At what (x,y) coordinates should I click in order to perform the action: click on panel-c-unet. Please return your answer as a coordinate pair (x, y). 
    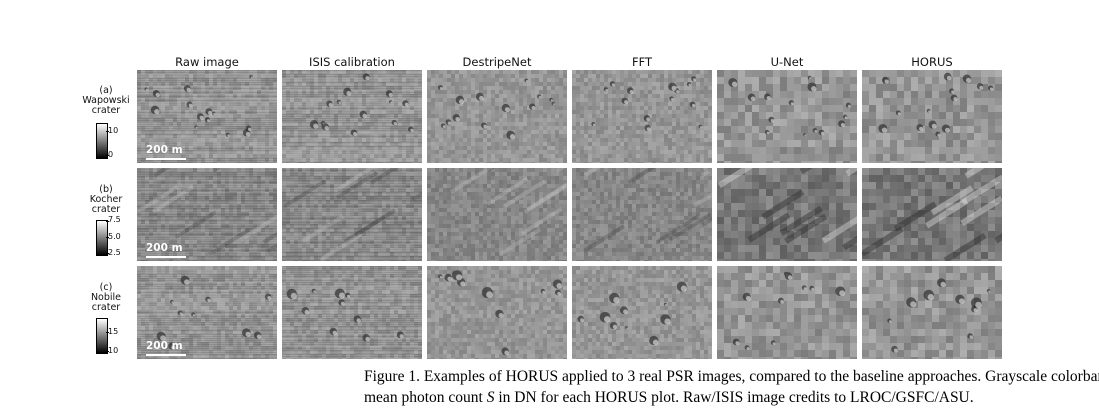
    Looking at the image, I should click on (787, 312).